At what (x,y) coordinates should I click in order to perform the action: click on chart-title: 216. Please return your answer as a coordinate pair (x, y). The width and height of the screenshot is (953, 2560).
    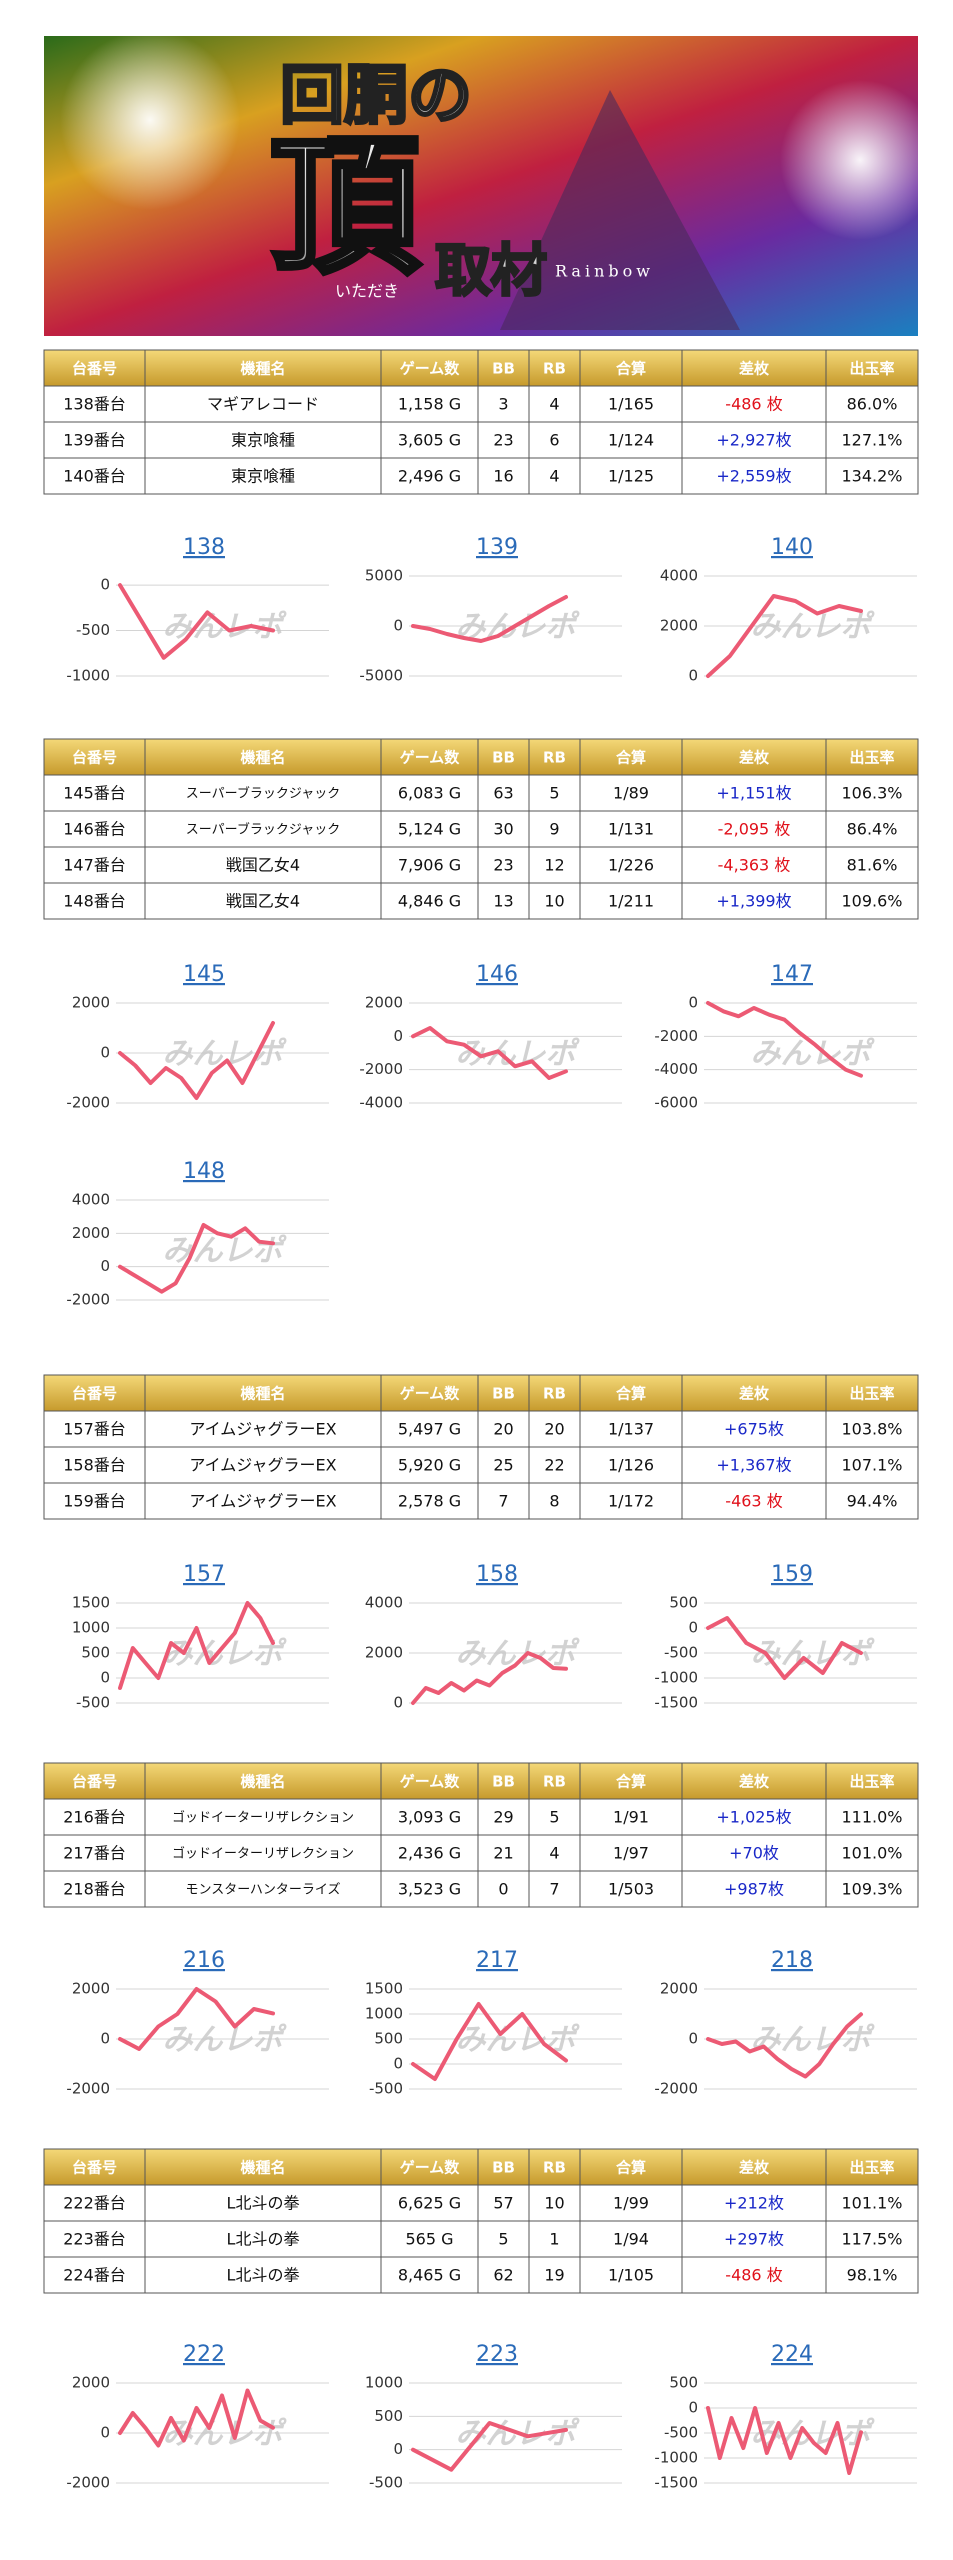
    Looking at the image, I should click on (204, 1960).